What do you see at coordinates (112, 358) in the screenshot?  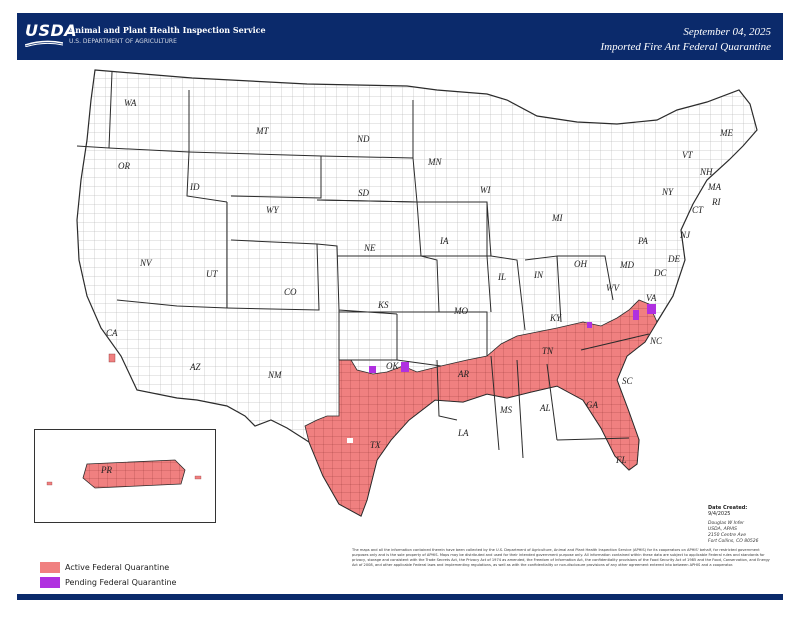 I see `ca-quarantine-spot` at bounding box center [112, 358].